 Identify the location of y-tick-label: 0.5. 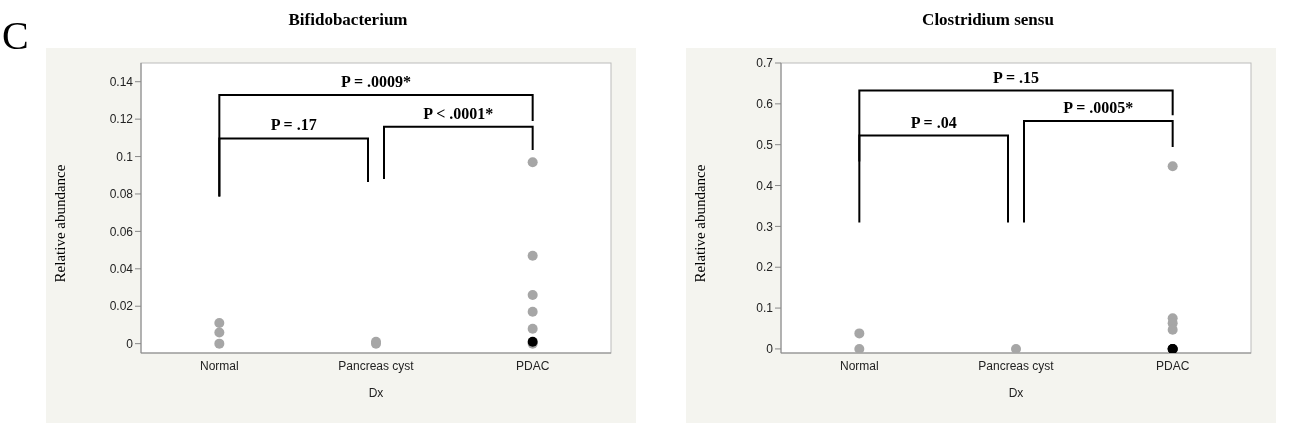
(765, 144).